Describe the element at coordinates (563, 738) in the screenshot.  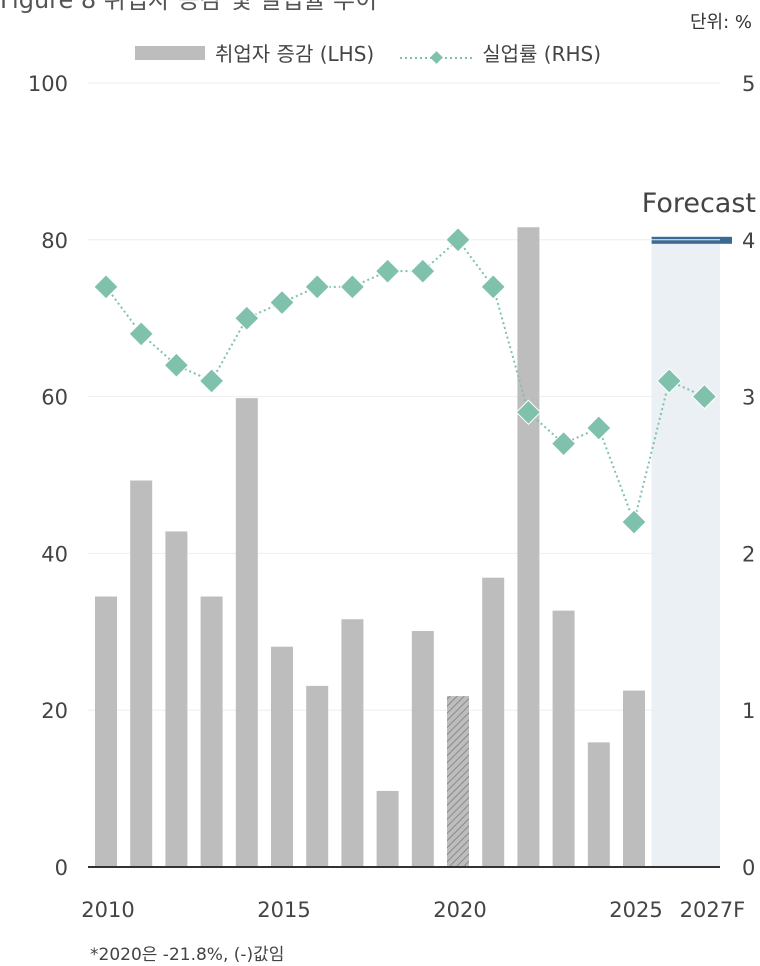
I see `bar-2023` at that location.